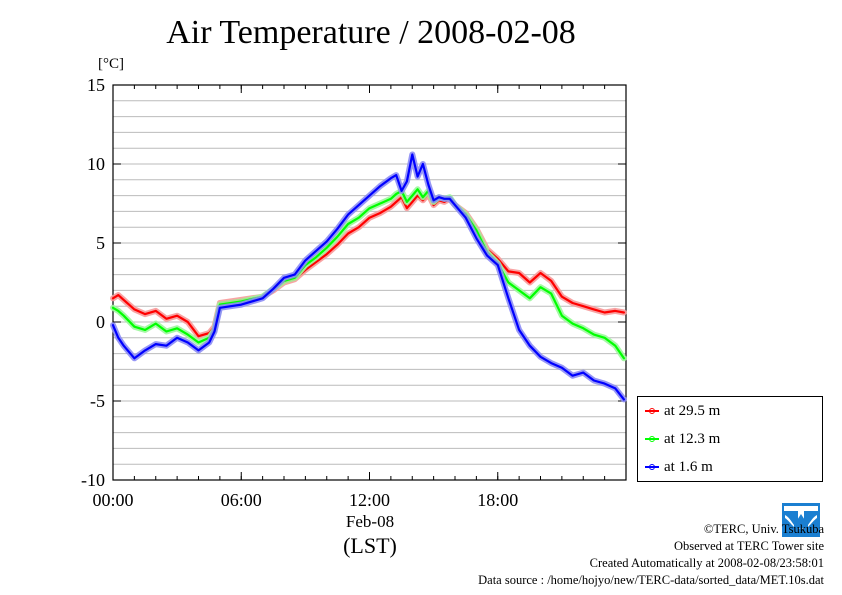  I want to click on y-tick-label: 0, so click(100, 322).